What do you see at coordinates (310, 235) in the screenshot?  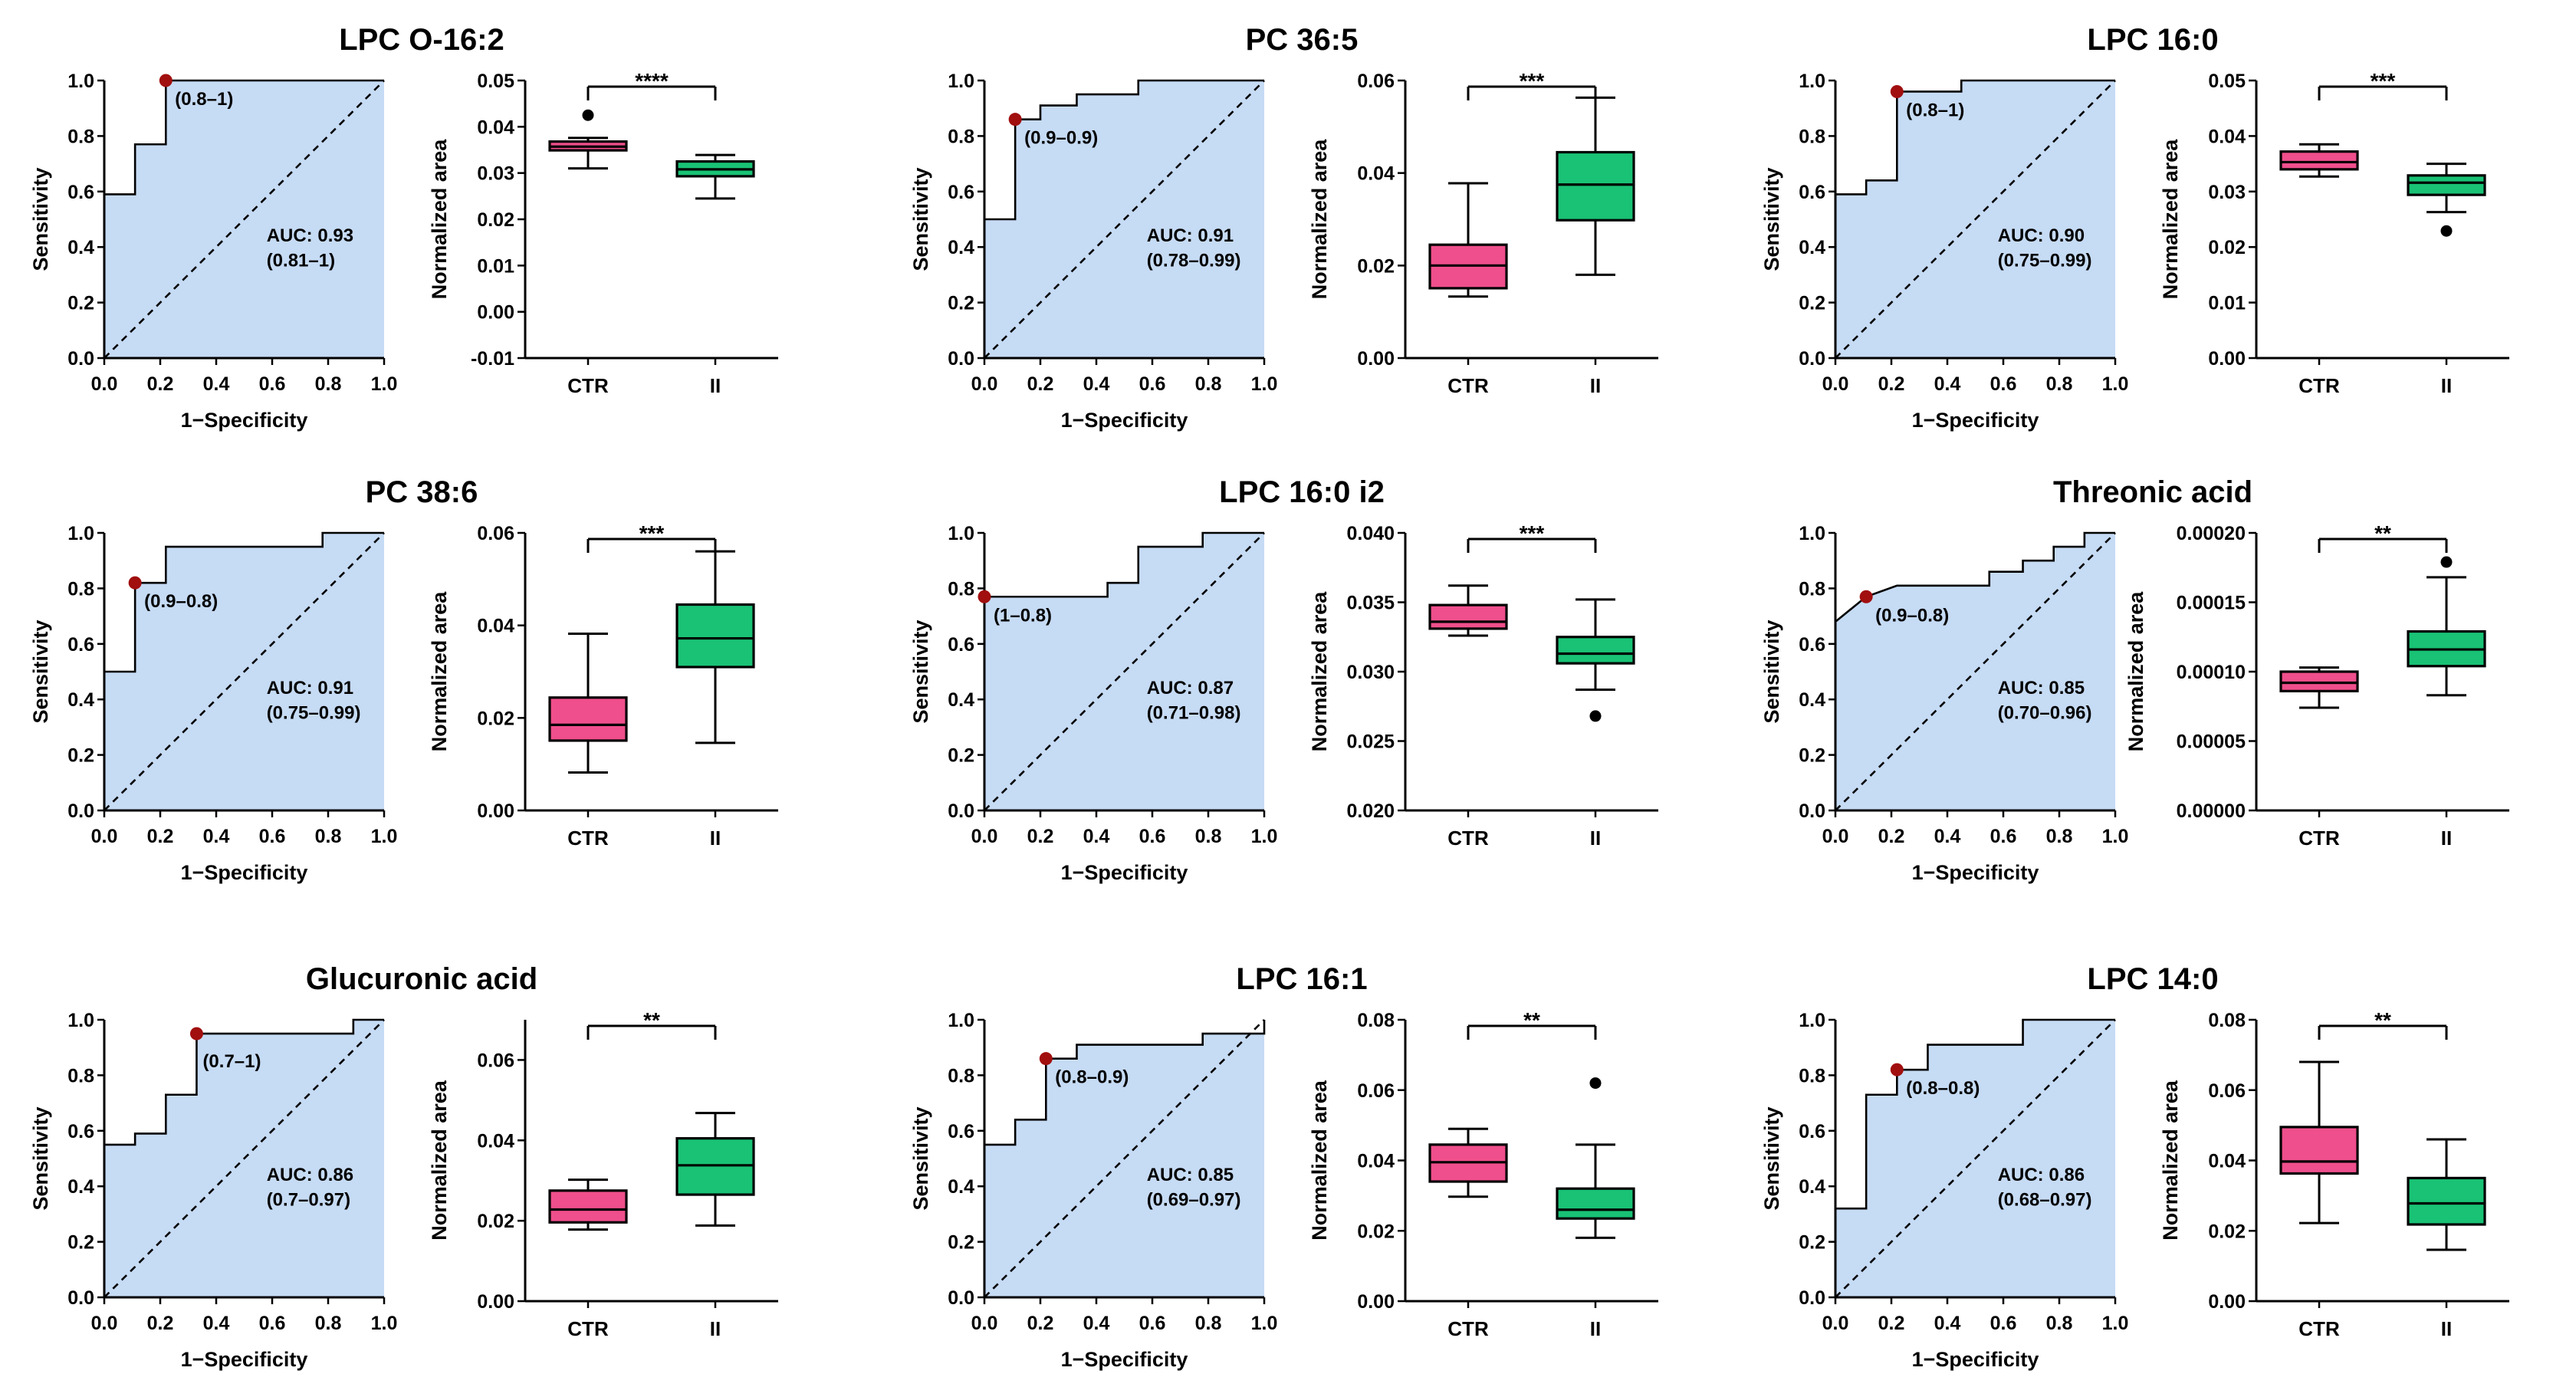 I see `auc-label: AUC: 0.93` at bounding box center [310, 235].